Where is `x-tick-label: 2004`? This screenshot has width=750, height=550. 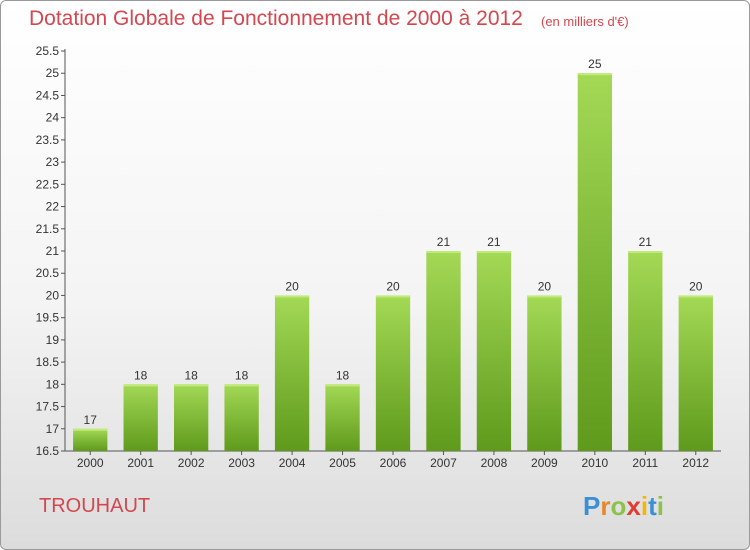
x-tick-label: 2004 is located at coordinates (292, 463).